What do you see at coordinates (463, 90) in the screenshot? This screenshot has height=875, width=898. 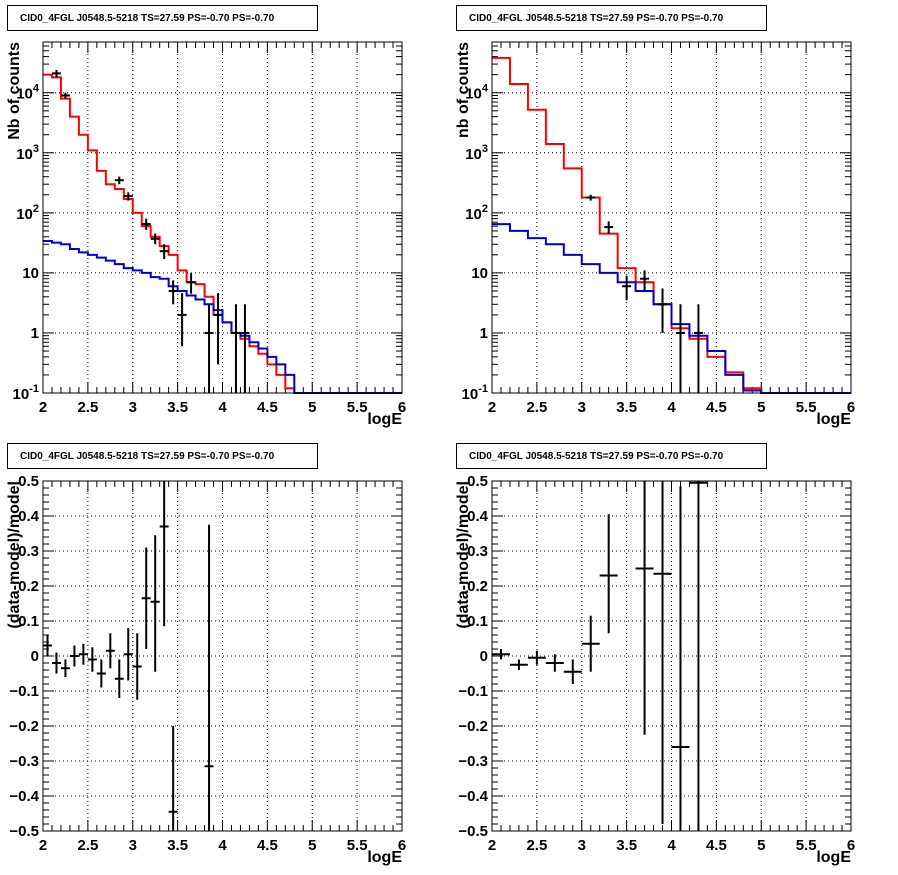 I see `y-axis-label: nb of counts` at bounding box center [463, 90].